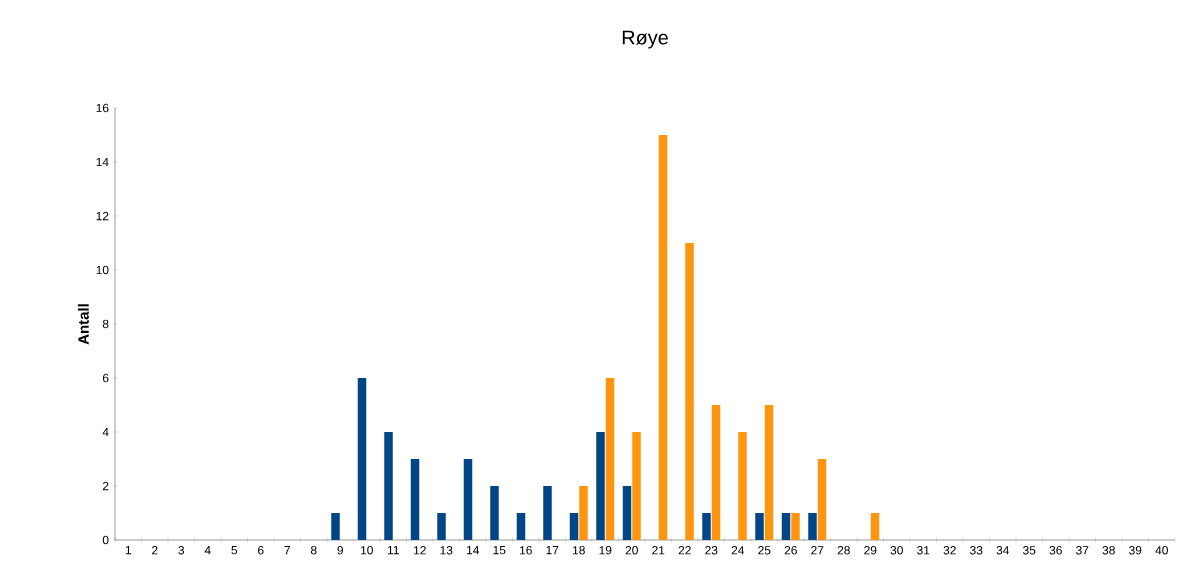  I want to click on x-tick-label: 16, so click(526, 550).